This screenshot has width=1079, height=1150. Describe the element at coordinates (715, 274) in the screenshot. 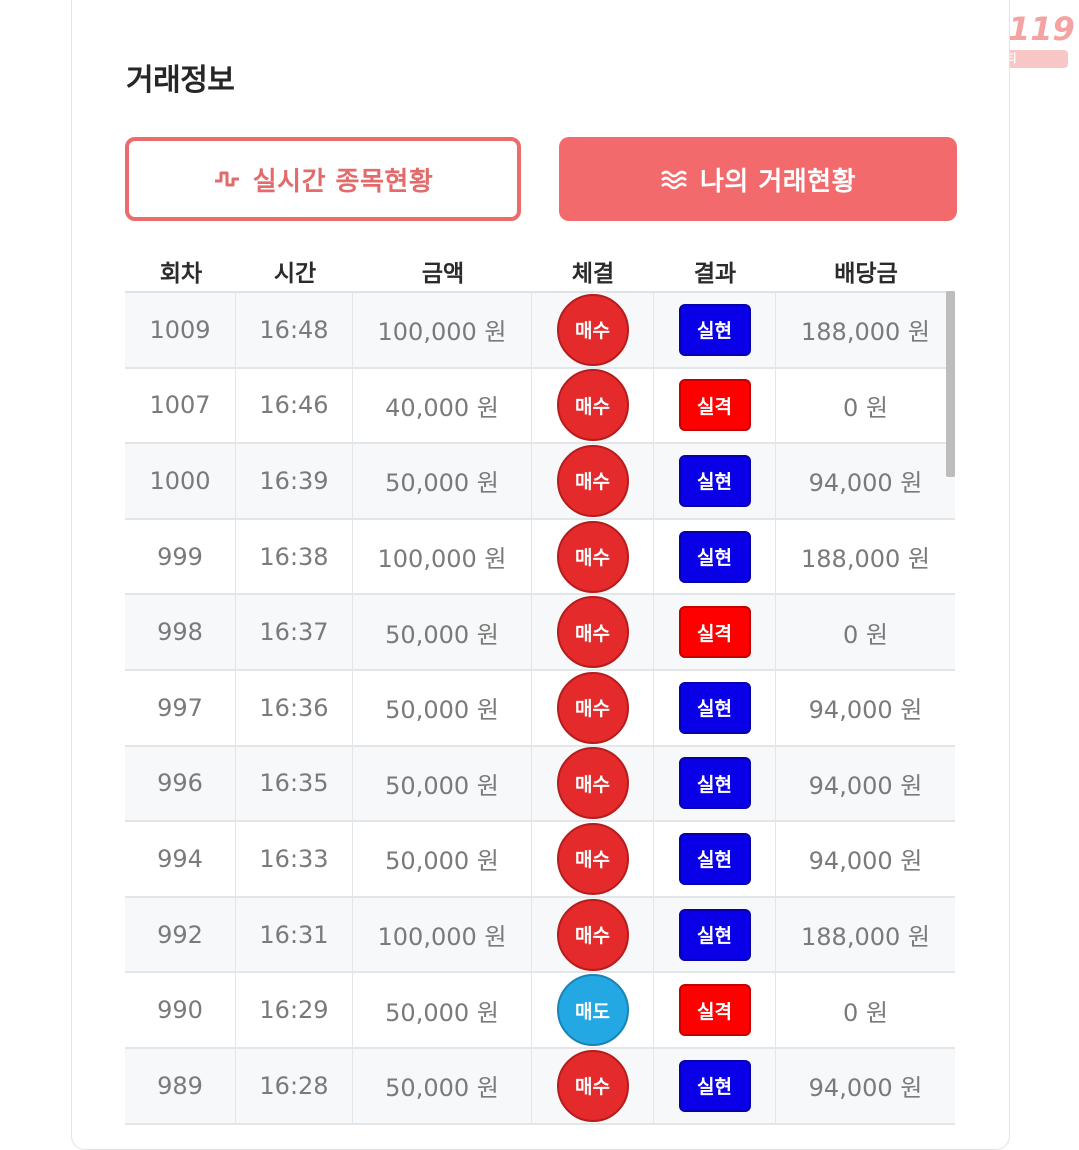

I see `header-result: 결과` at that location.